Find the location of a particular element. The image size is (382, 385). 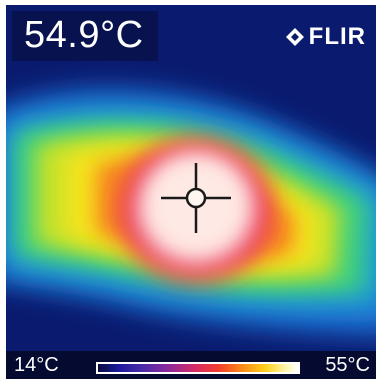

flir-diamond-icon is located at coordinates (294, 37).